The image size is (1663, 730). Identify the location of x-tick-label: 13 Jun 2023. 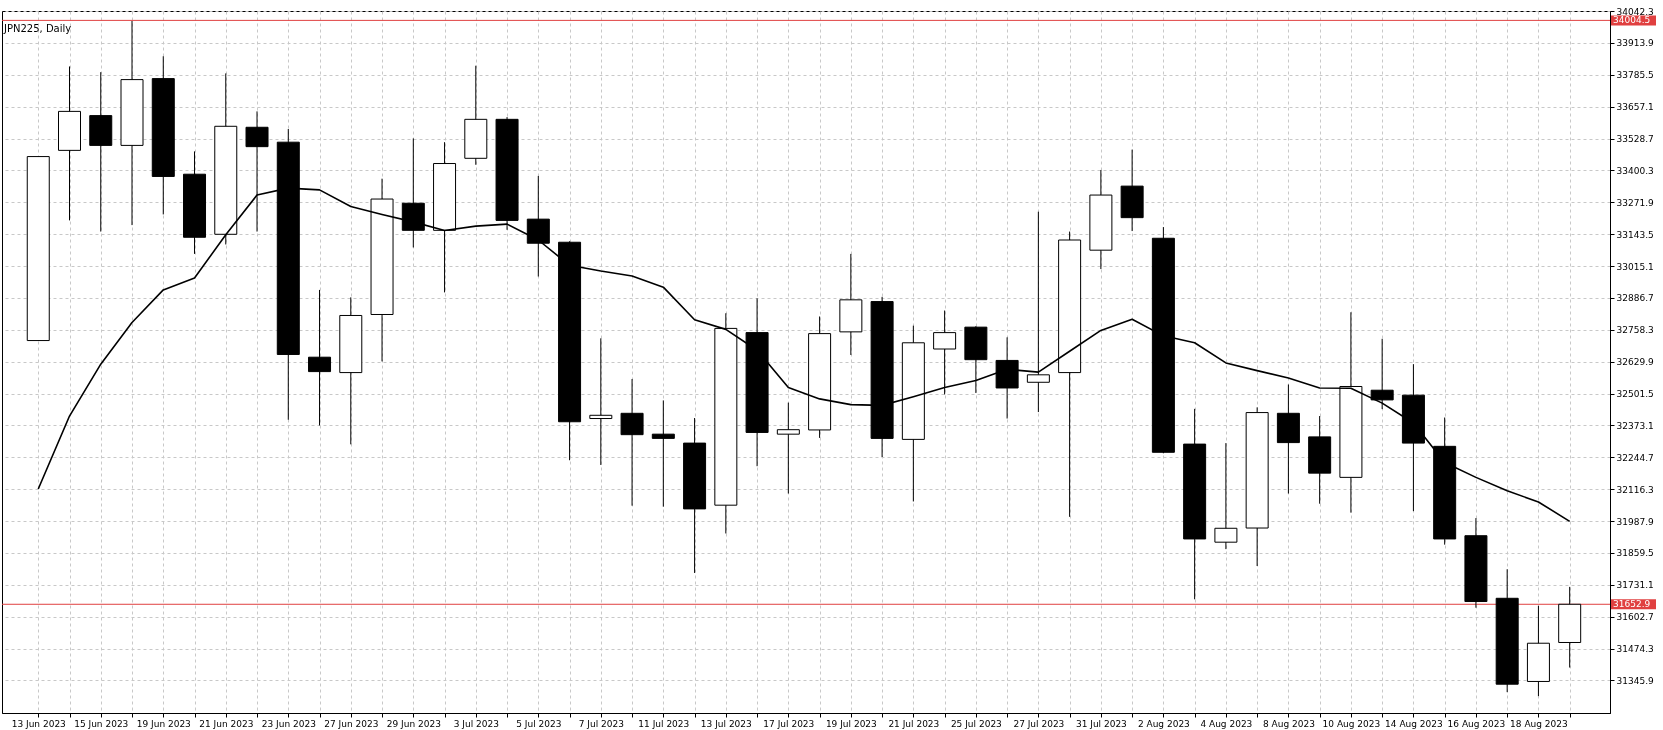
(38, 723).